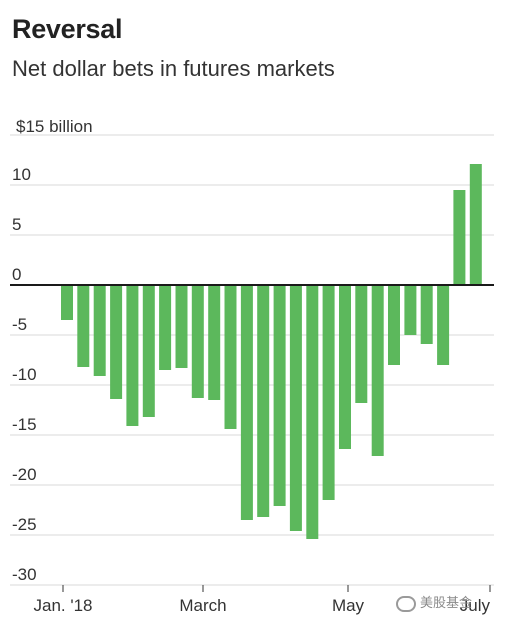  I want to click on x-tick-labels: Jan. '18 March May July, so click(262, 600).